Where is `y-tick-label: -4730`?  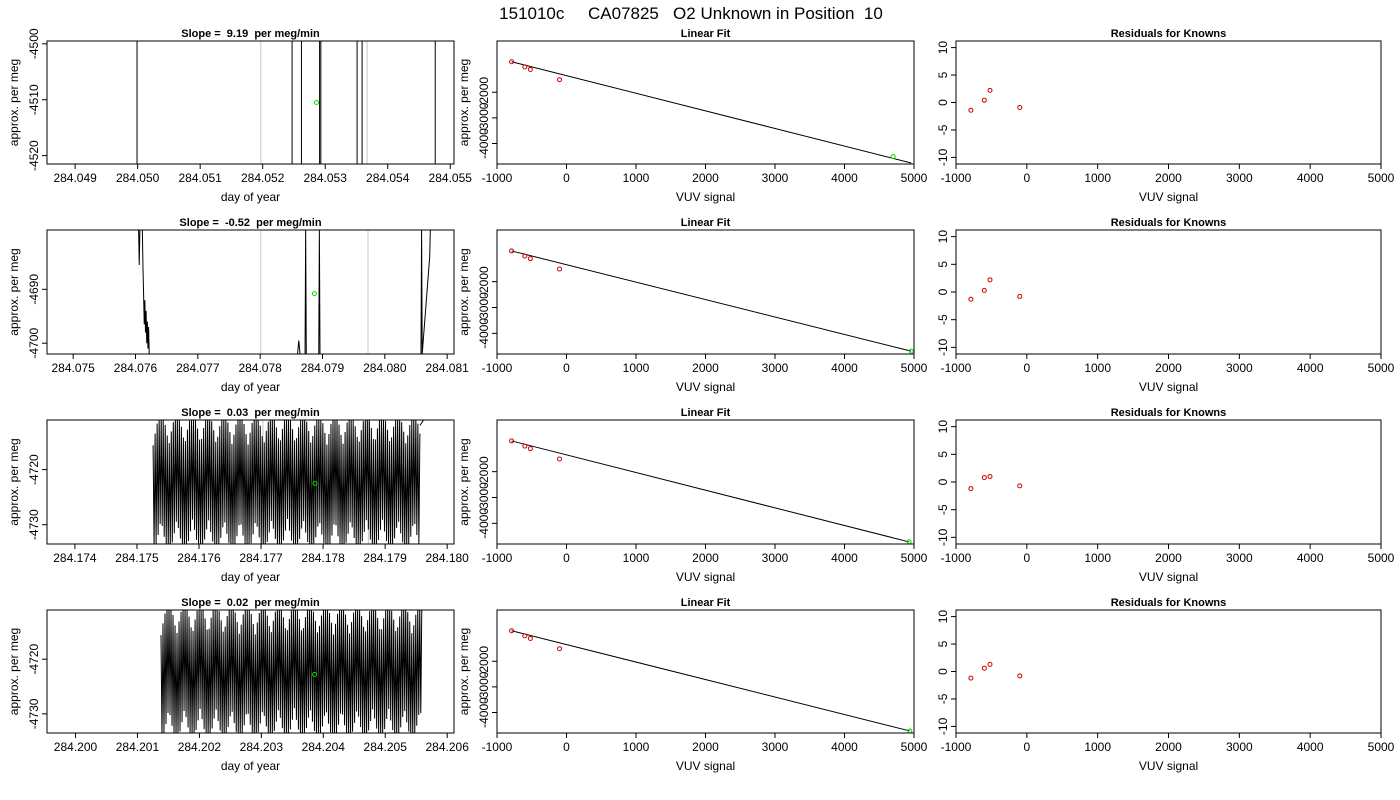 y-tick-label: -4730 is located at coordinates (34, 524).